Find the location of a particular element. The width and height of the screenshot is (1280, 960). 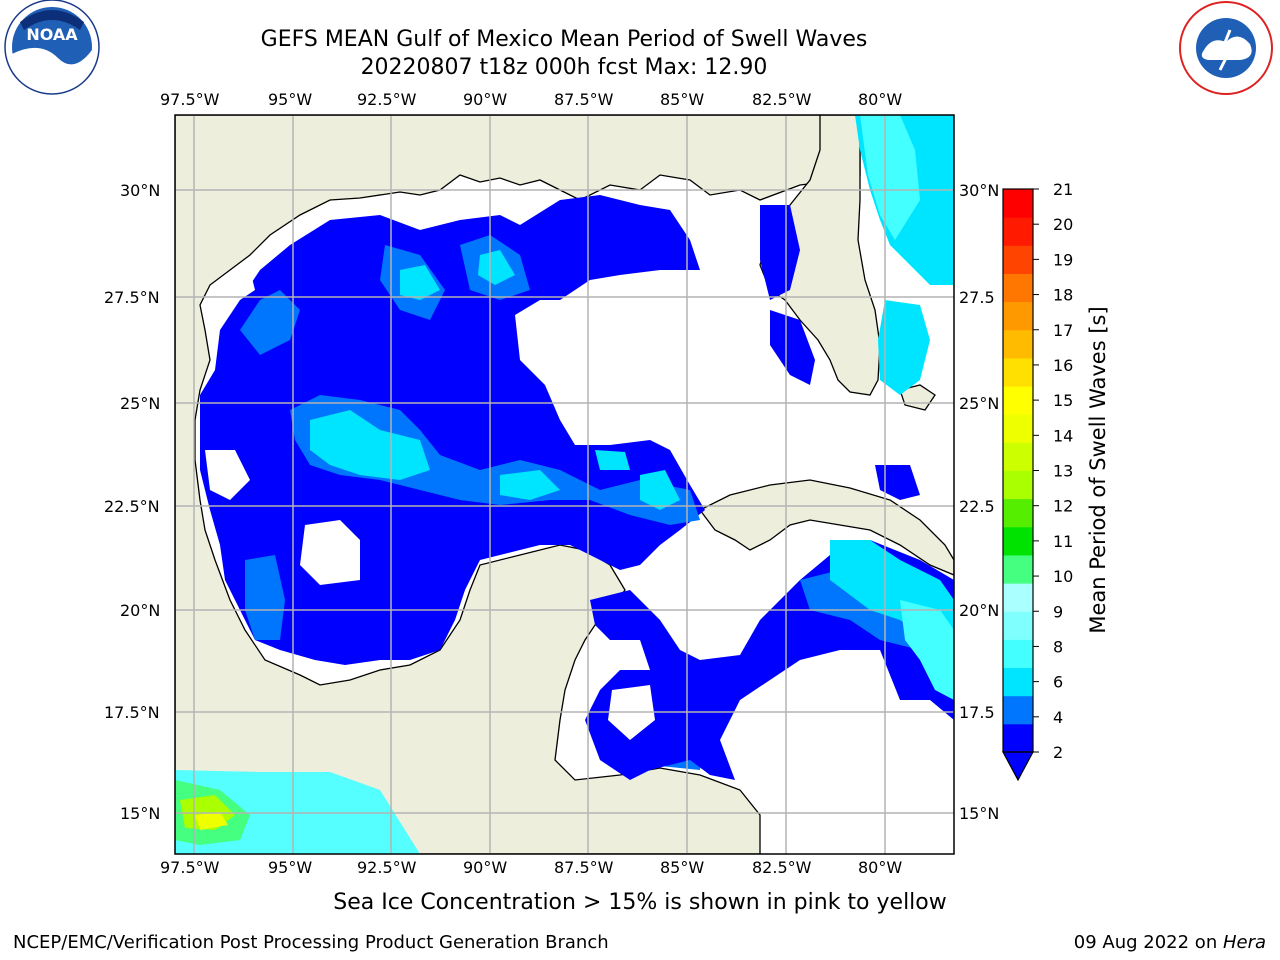

colorbar-tick-label: 4 is located at coordinates (1058, 717).